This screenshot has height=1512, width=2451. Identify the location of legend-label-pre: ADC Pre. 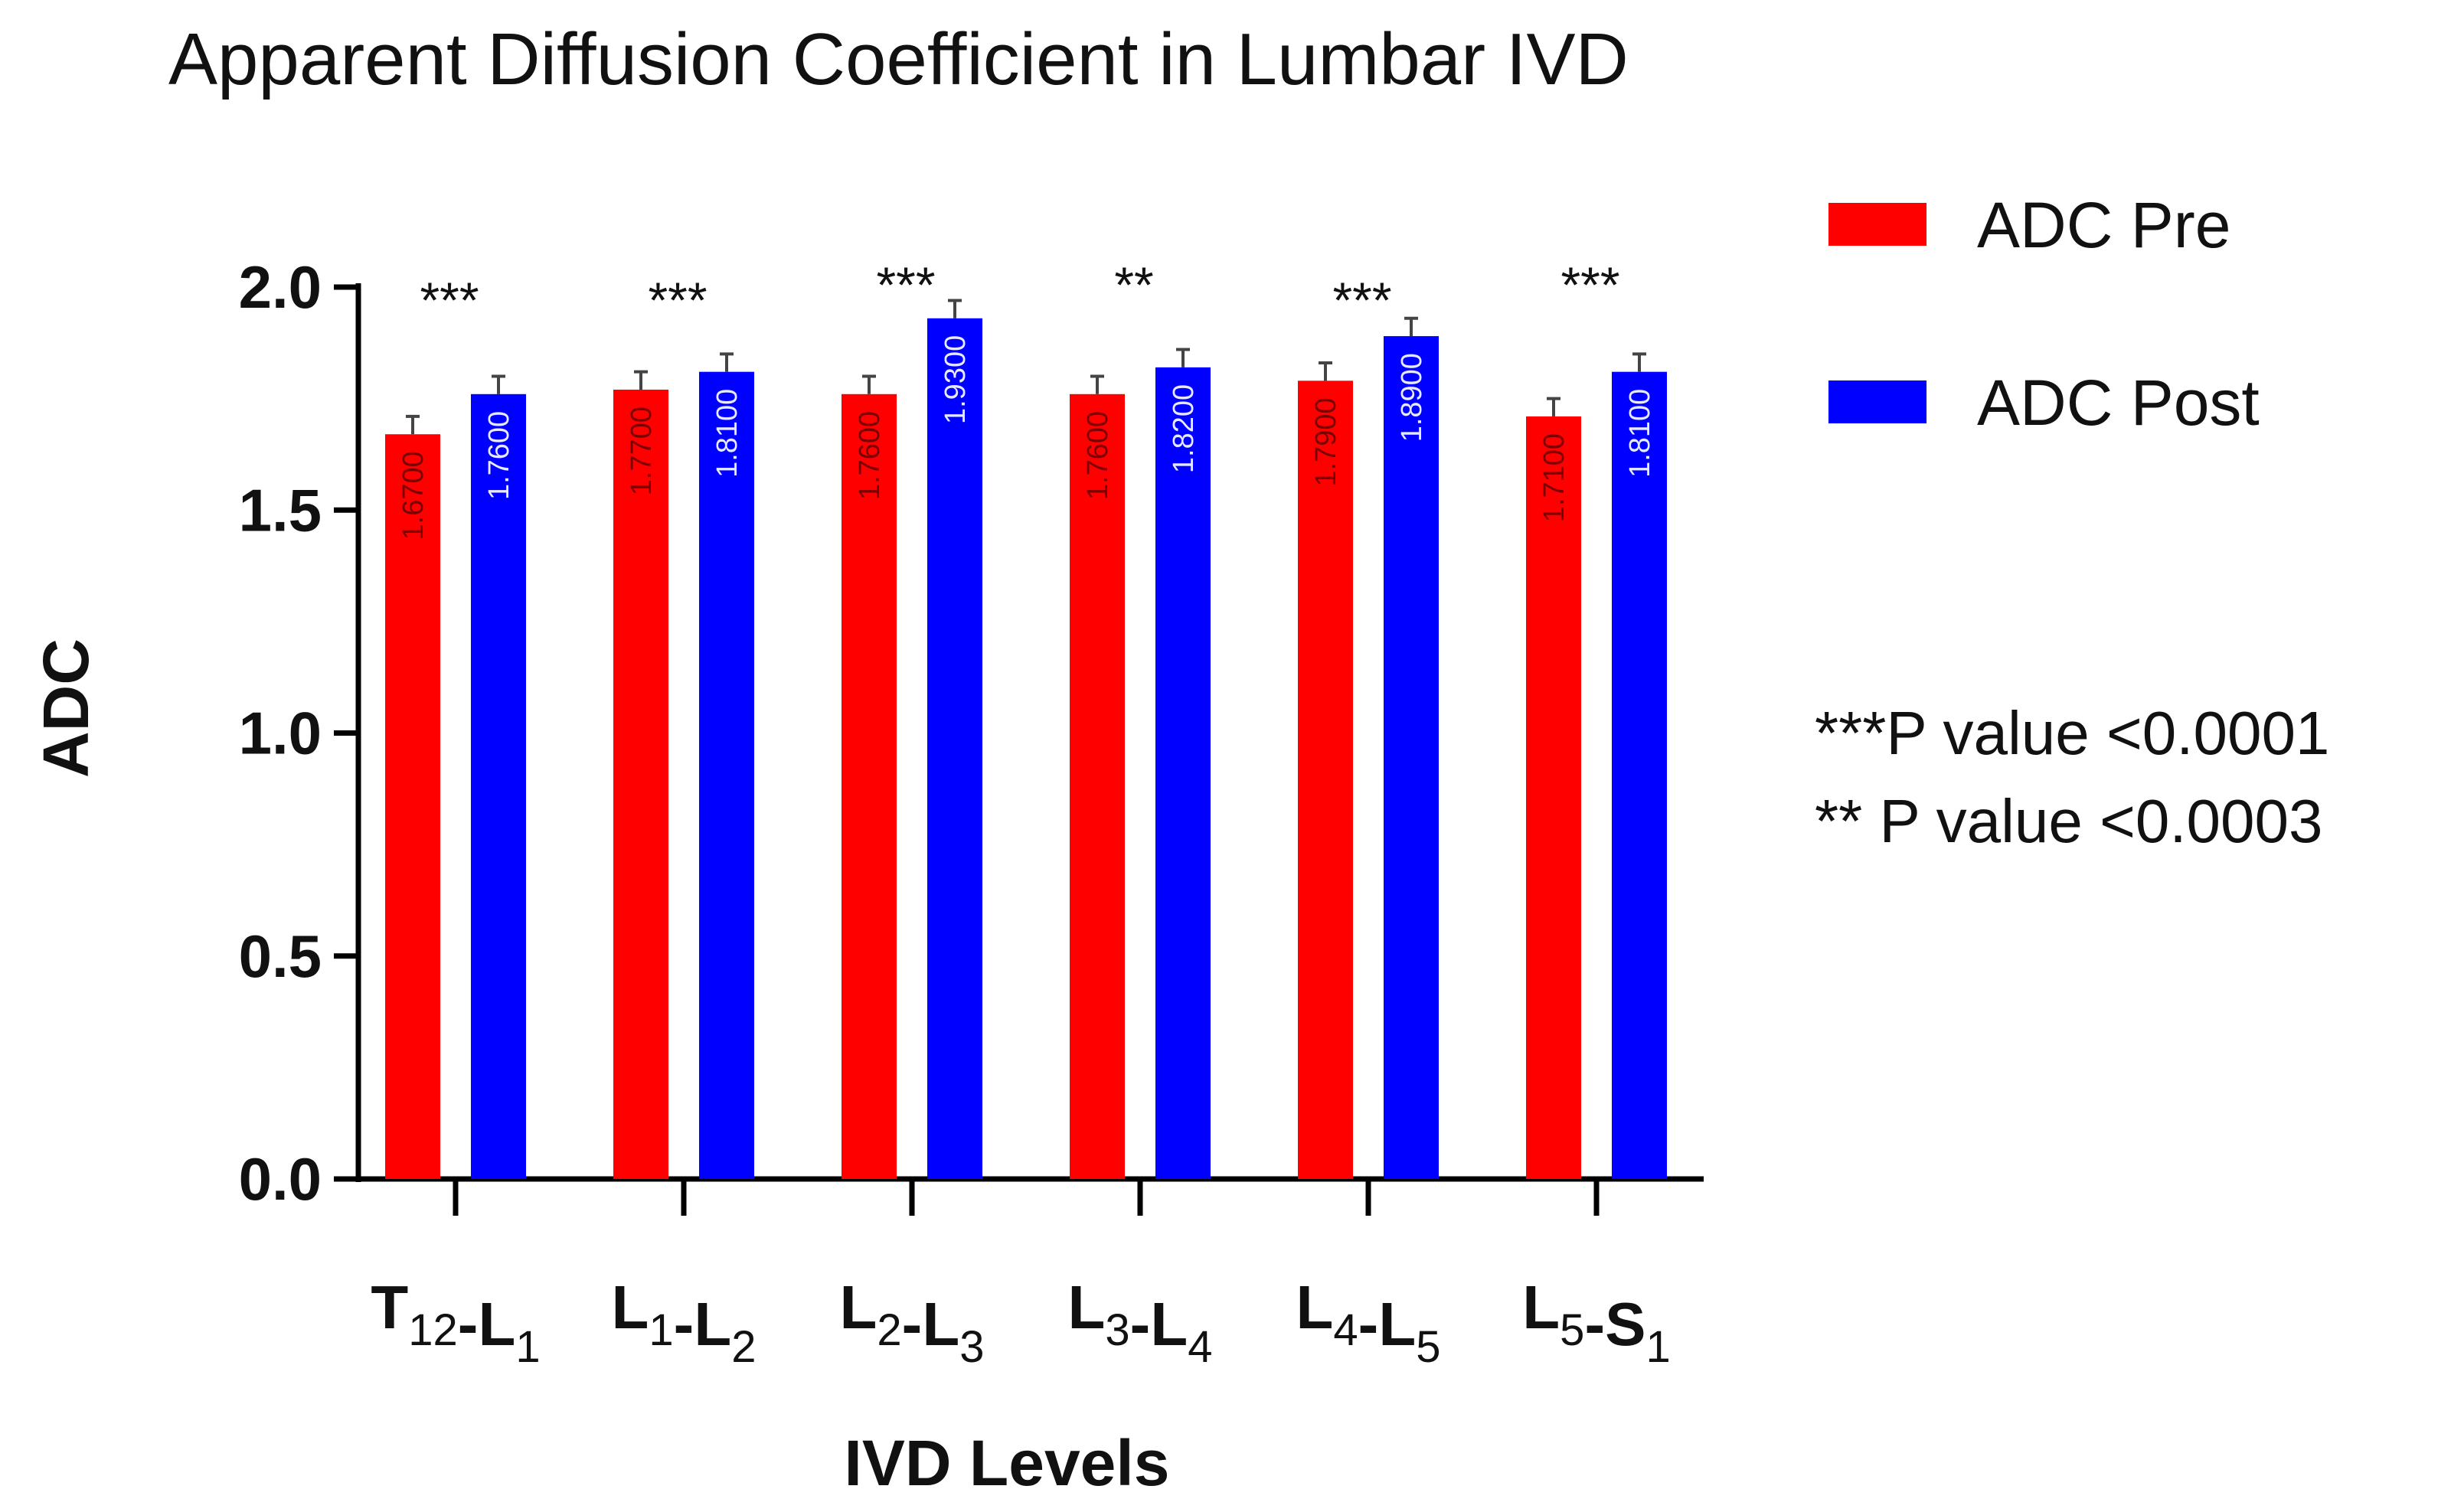
(2103, 225).